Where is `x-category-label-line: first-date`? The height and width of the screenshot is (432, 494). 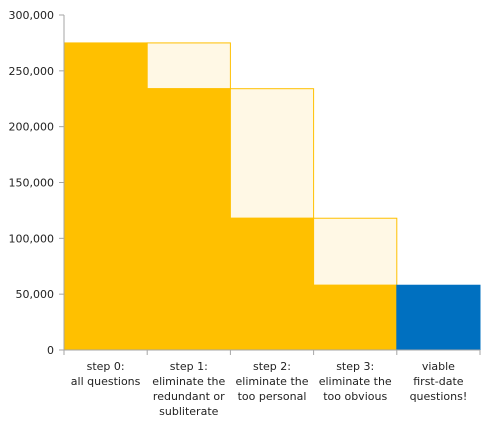 x-category-label-line: first-date is located at coordinates (438, 381).